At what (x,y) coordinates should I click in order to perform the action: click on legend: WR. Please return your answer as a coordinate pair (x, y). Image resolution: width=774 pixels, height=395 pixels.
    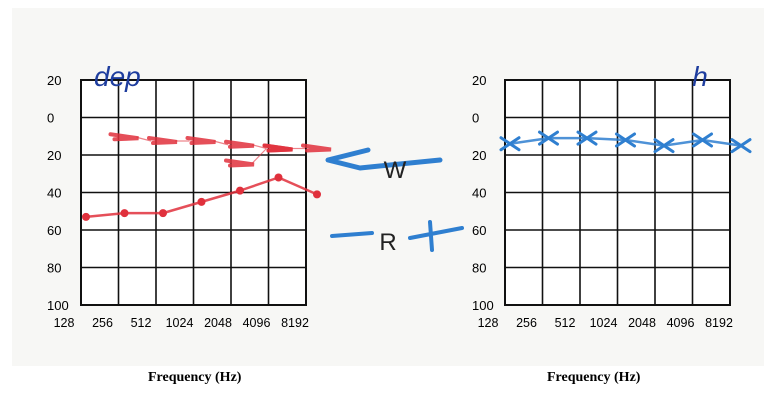
    Looking at the image, I should click on (394, 201).